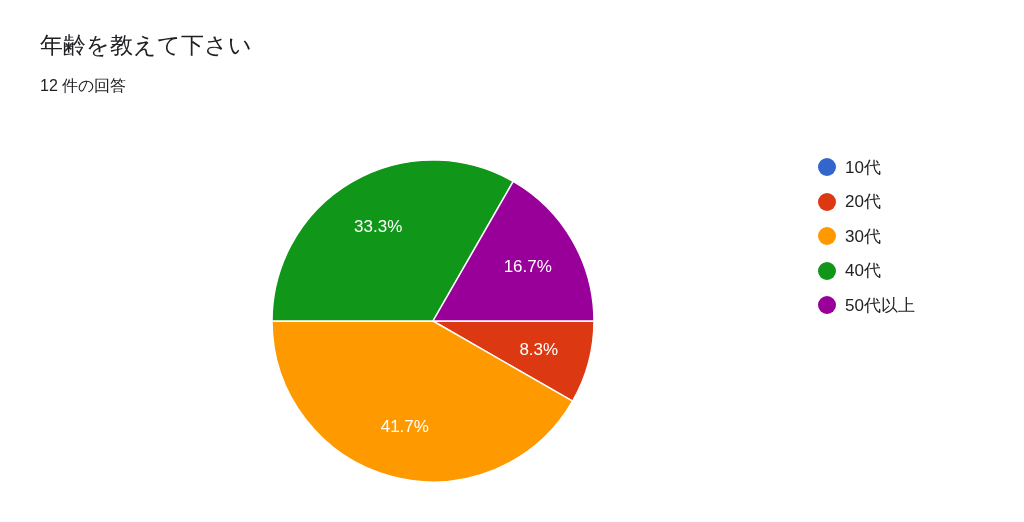 The height and width of the screenshot is (522, 1024). I want to click on legend-label: 30代, so click(863, 236).